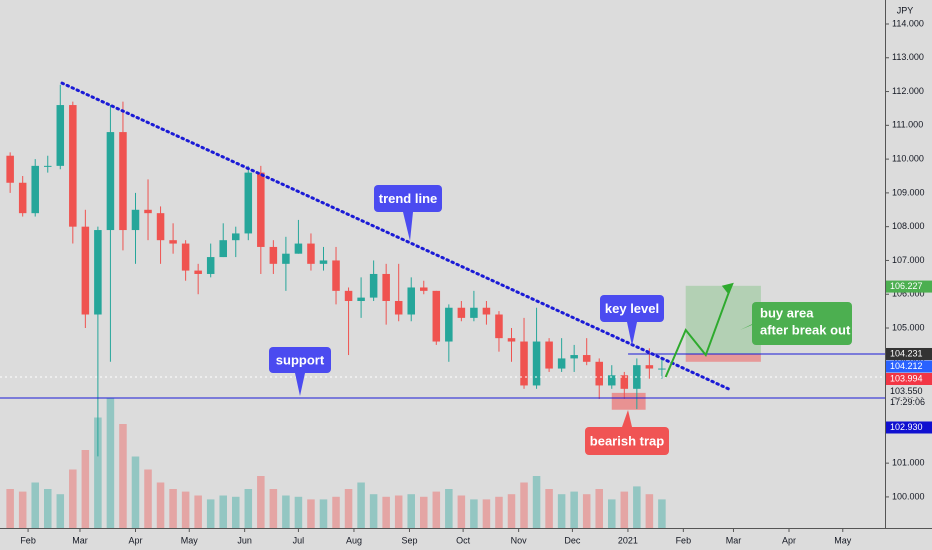 Image resolution: width=932 pixels, height=550 pixels. Describe the element at coordinates (787, 312) in the screenshot. I see `callout-text: buy area` at that location.